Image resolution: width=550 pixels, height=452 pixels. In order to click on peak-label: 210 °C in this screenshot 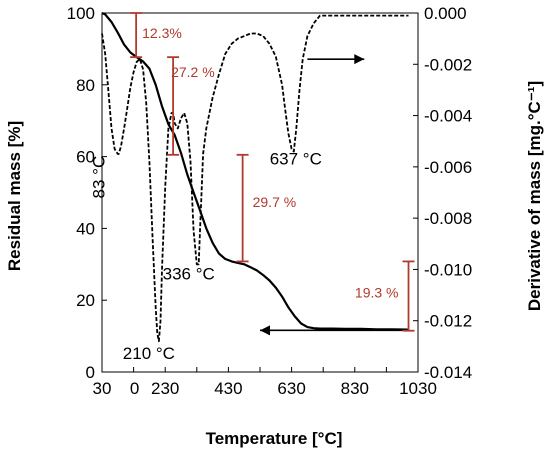, I will do `click(149, 353)`.